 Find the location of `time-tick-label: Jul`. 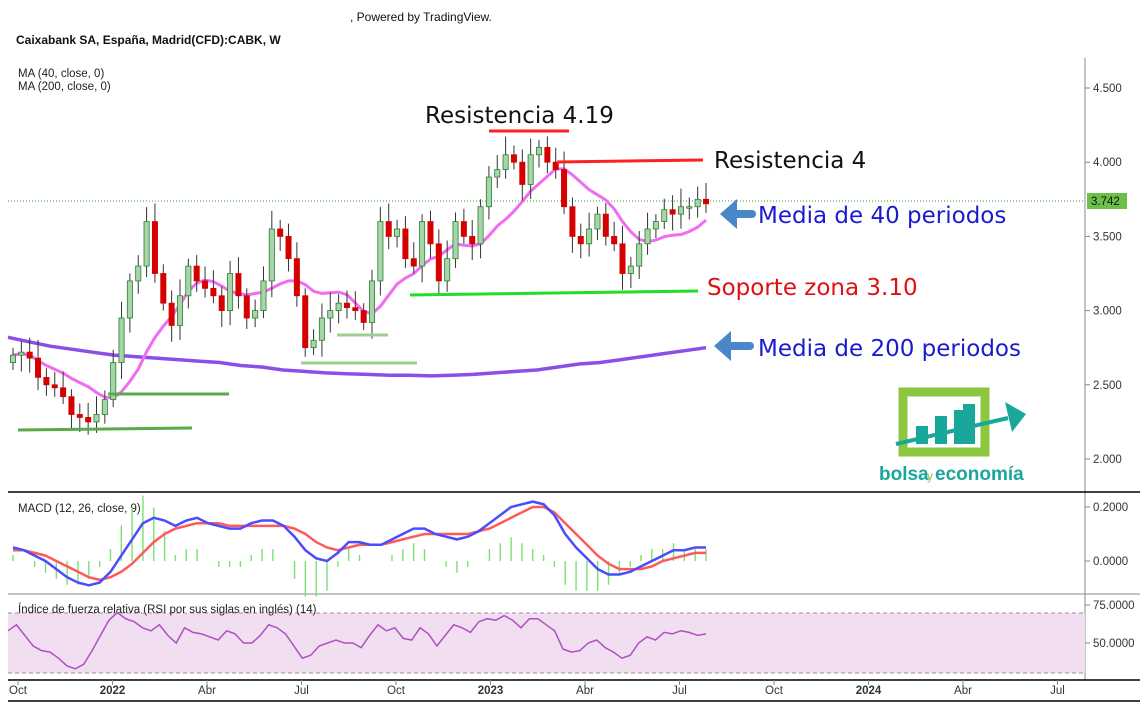

time-tick-label: Jul is located at coordinates (301, 691).